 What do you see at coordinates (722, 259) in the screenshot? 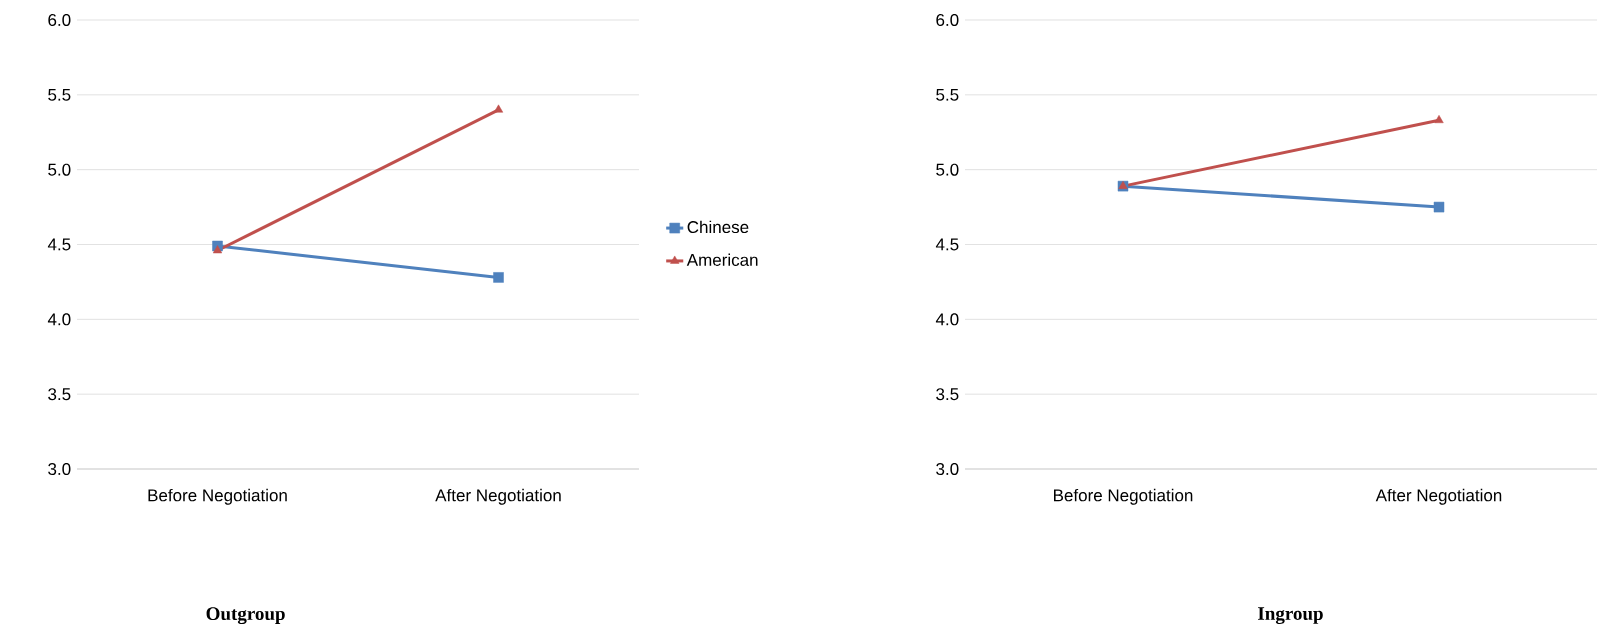
I see `legend-label: American` at bounding box center [722, 259].